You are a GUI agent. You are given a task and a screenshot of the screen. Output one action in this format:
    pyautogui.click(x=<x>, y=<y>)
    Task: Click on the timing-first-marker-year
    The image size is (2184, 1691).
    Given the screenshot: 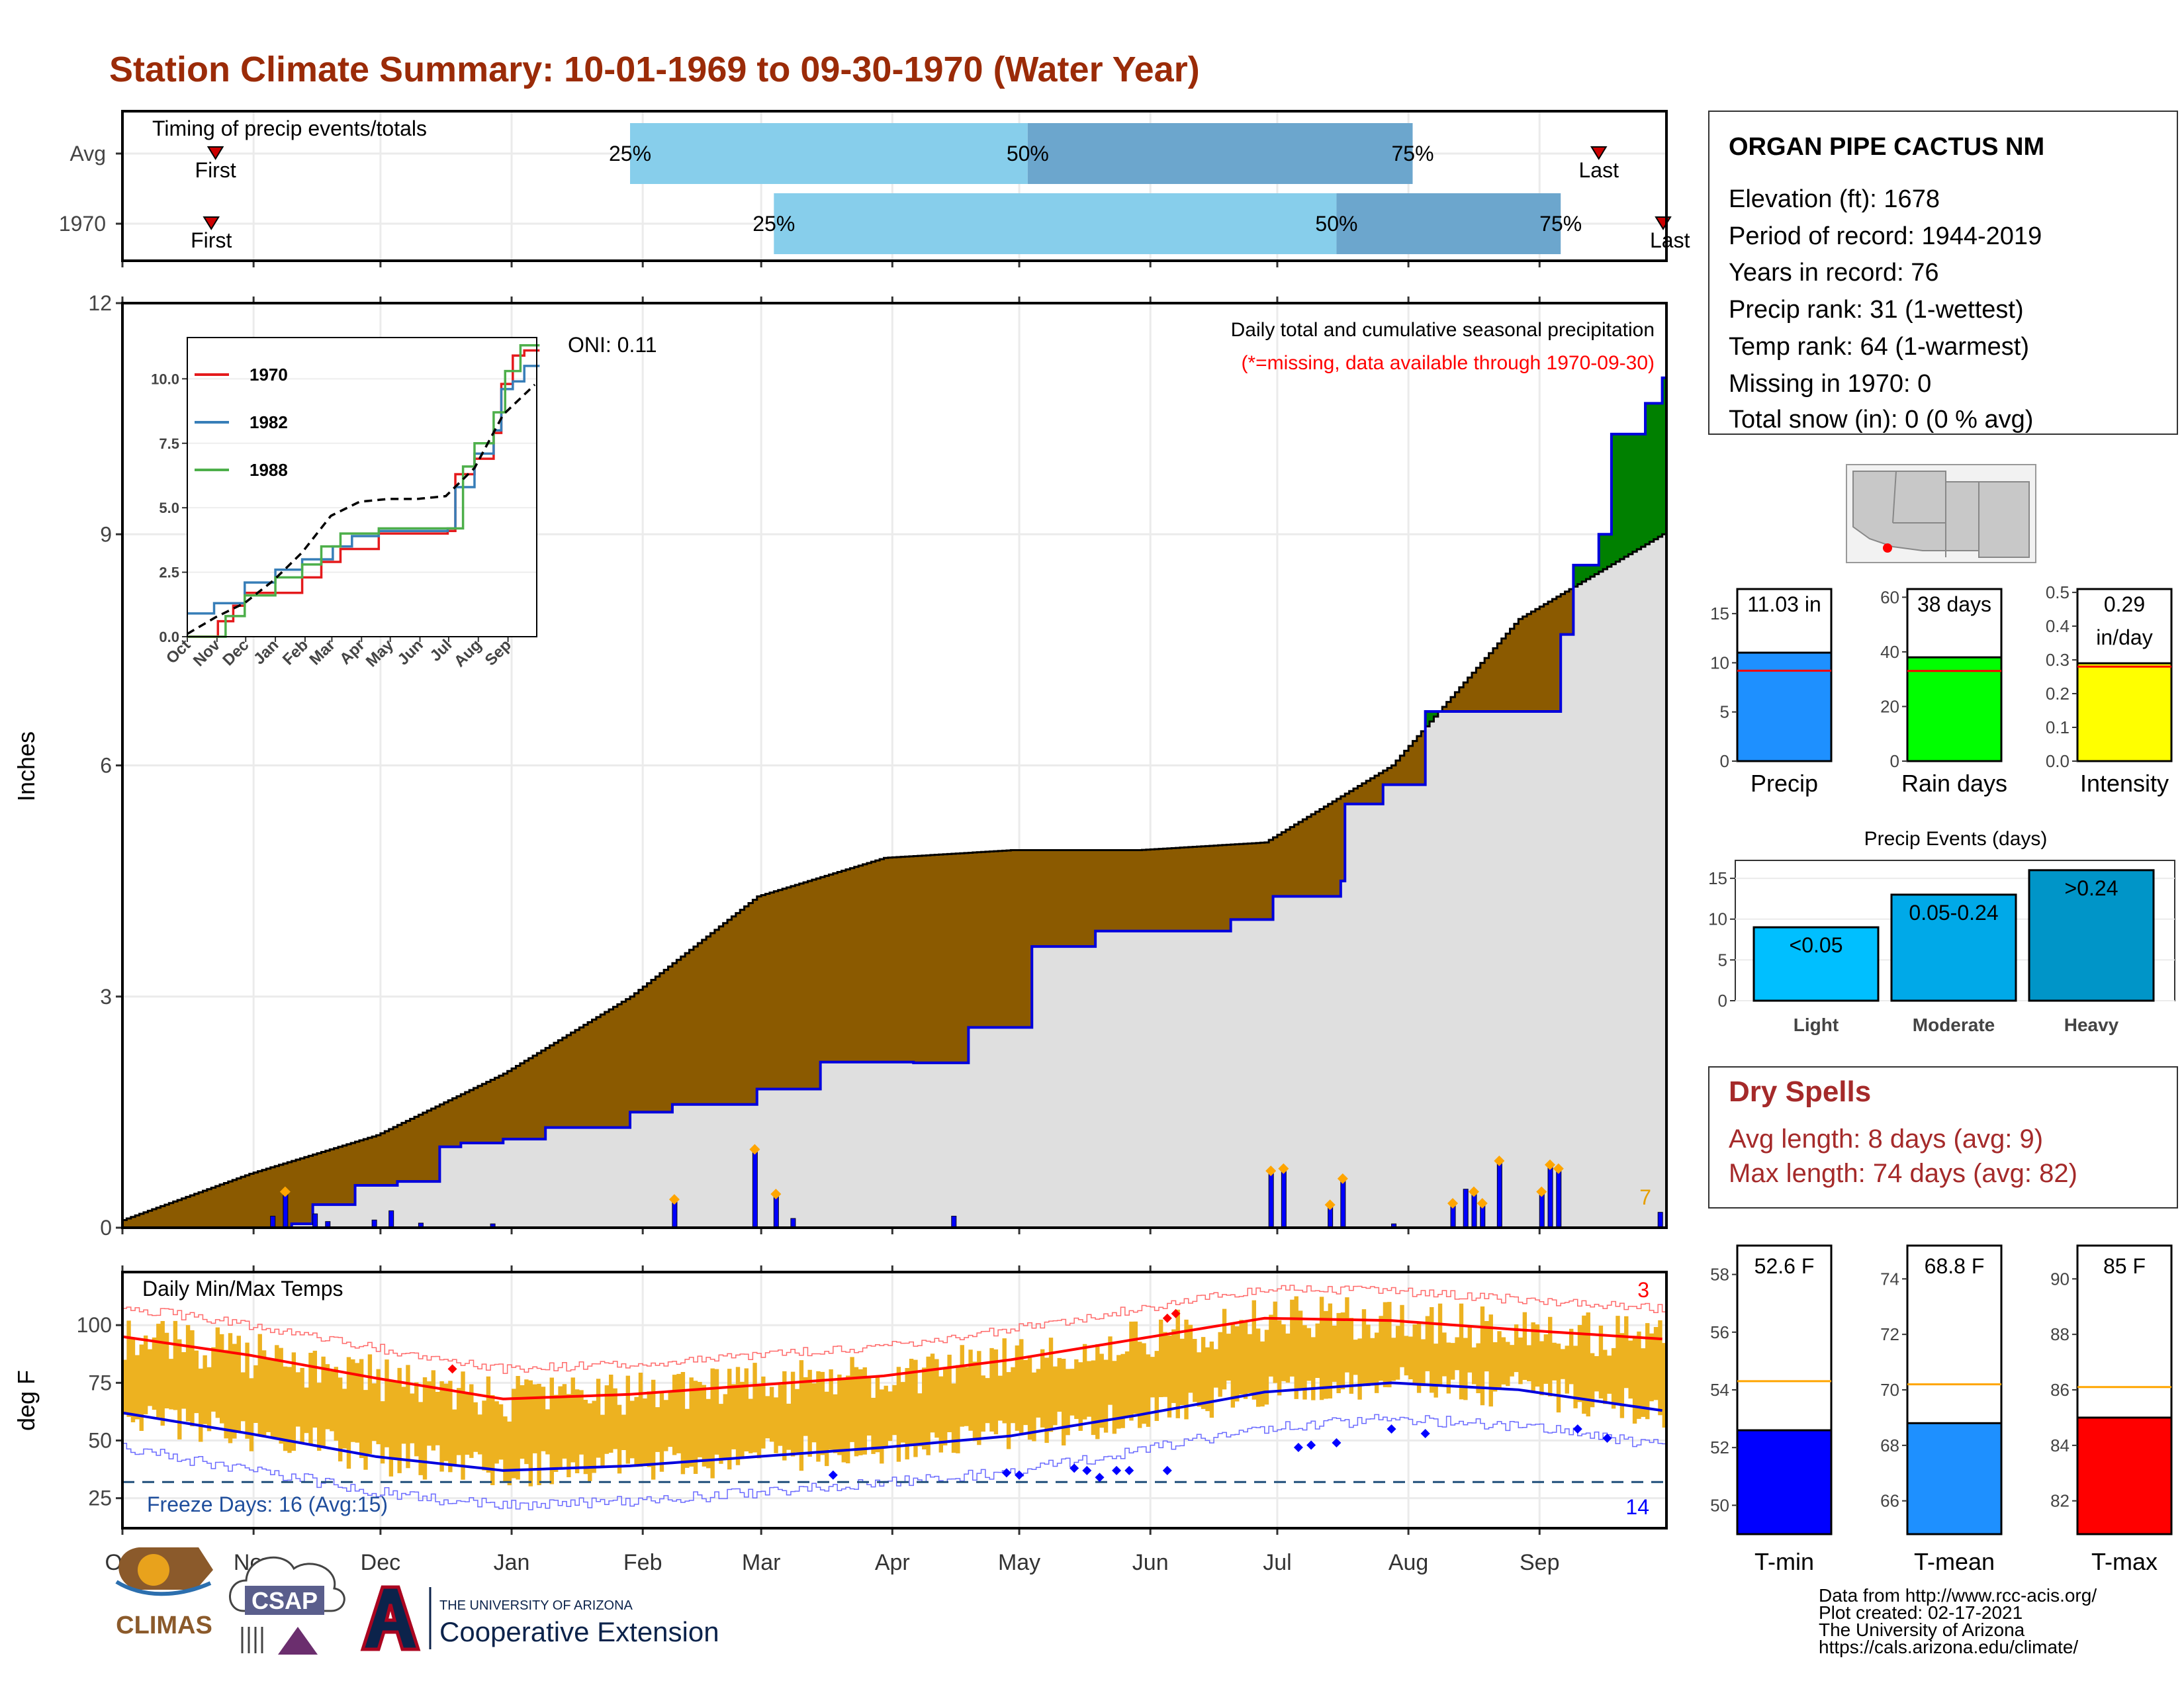 What is the action you would take?
    pyautogui.click(x=211, y=223)
    